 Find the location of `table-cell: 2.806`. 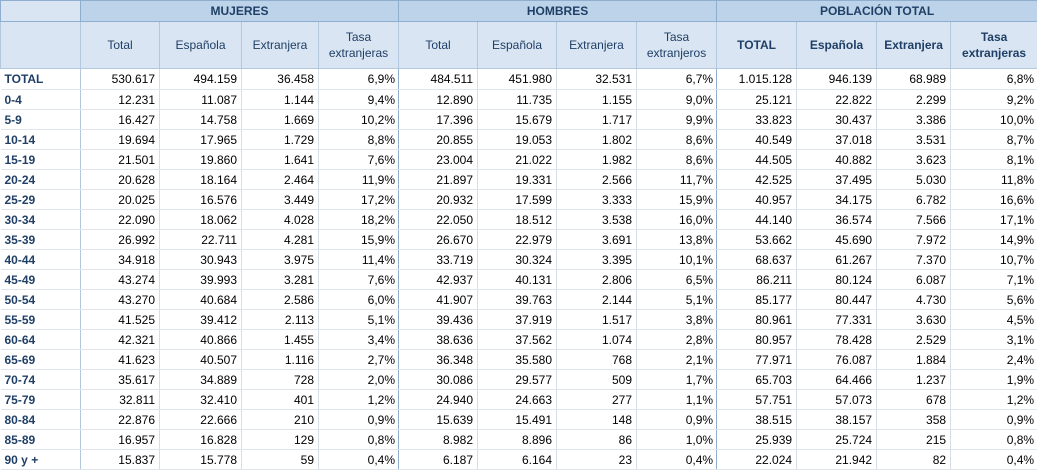

table-cell: 2.806 is located at coordinates (597, 279).